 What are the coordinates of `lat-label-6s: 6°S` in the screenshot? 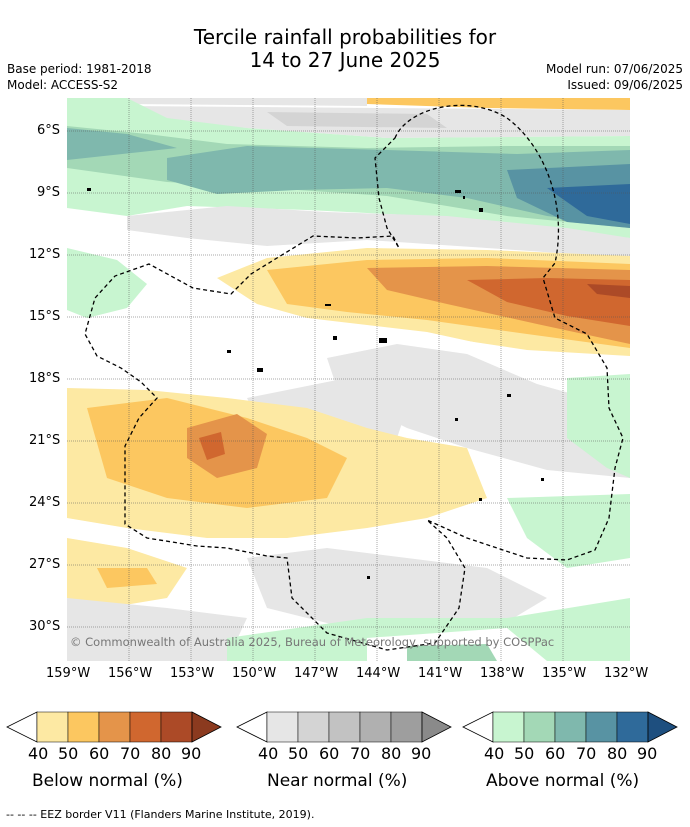 It's located at (49, 130).